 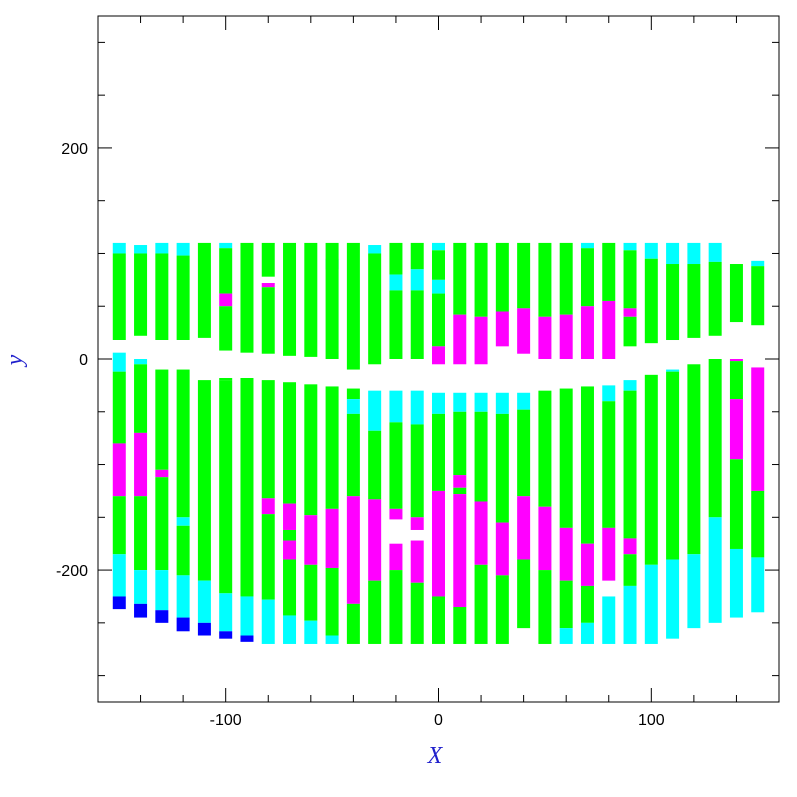 I want to click on cell-col15-seg7, so click(x=438, y=543).